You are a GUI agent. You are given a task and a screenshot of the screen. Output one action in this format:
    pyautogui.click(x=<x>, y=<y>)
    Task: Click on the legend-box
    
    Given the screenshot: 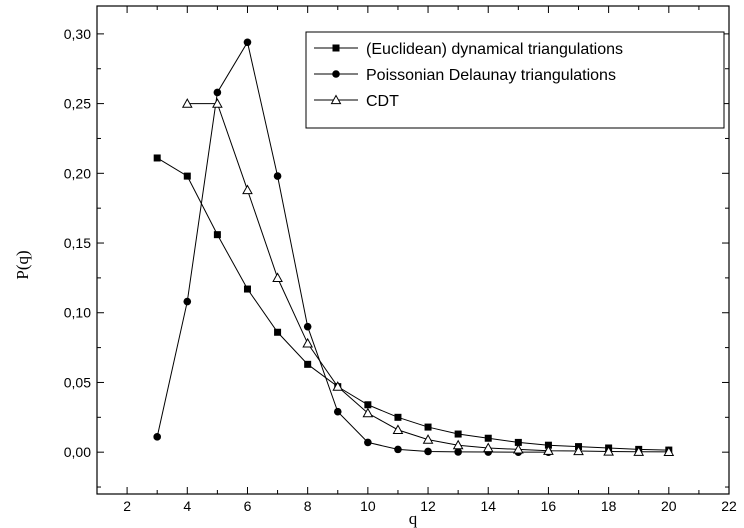 What is the action you would take?
    pyautogui.click(x=515, y=80)
    